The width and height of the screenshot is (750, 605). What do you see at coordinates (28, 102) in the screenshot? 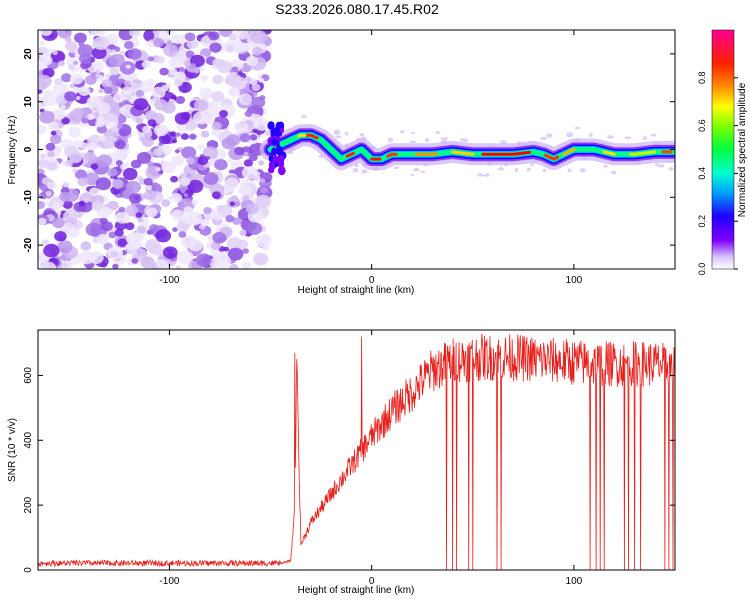
I see `y-tick-label: 10` at bounding box center [28, 102].